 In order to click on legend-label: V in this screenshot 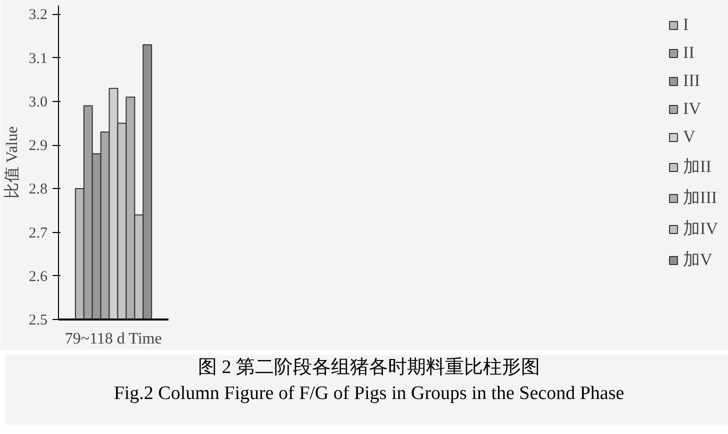, I will do `click(689, 137)`.